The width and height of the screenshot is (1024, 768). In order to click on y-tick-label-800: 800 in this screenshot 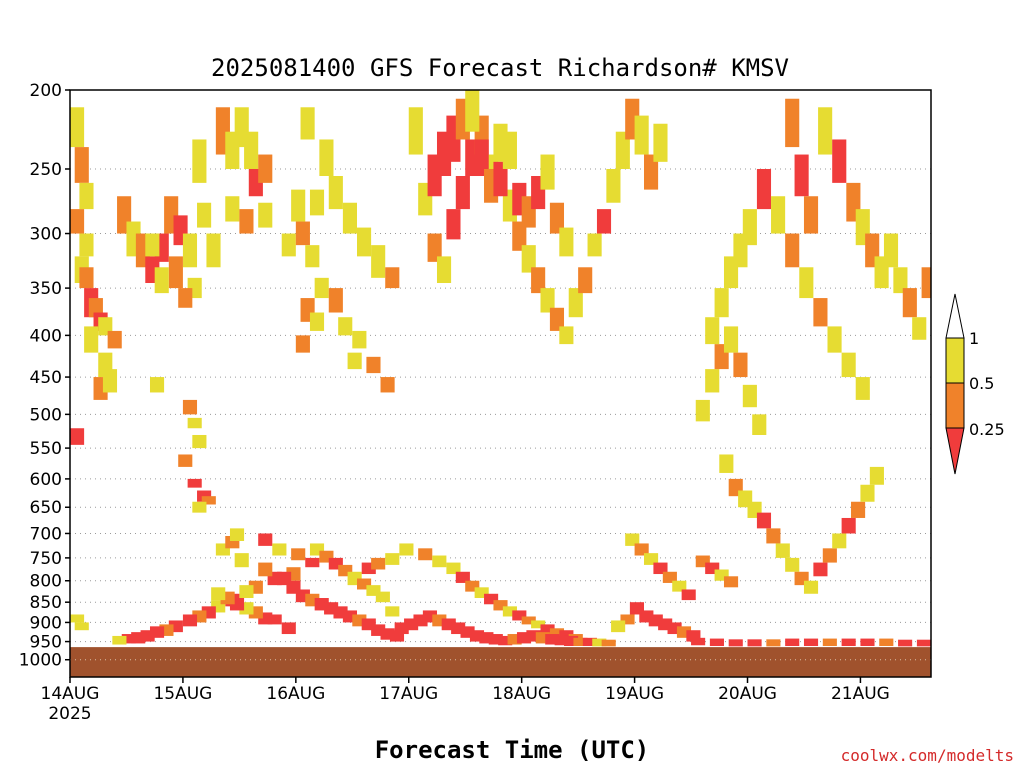, I will do `click(46, 582)`.